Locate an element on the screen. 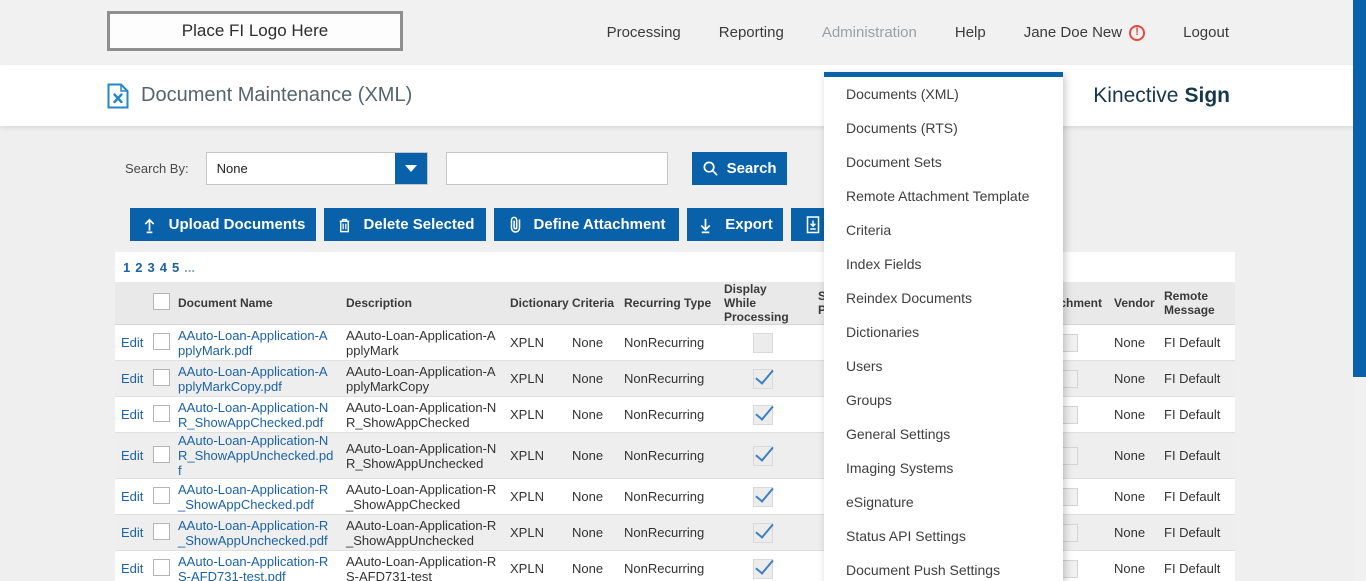  menu-item-document-push-settings: Document Push Settings is located at coordinates (923, 570).